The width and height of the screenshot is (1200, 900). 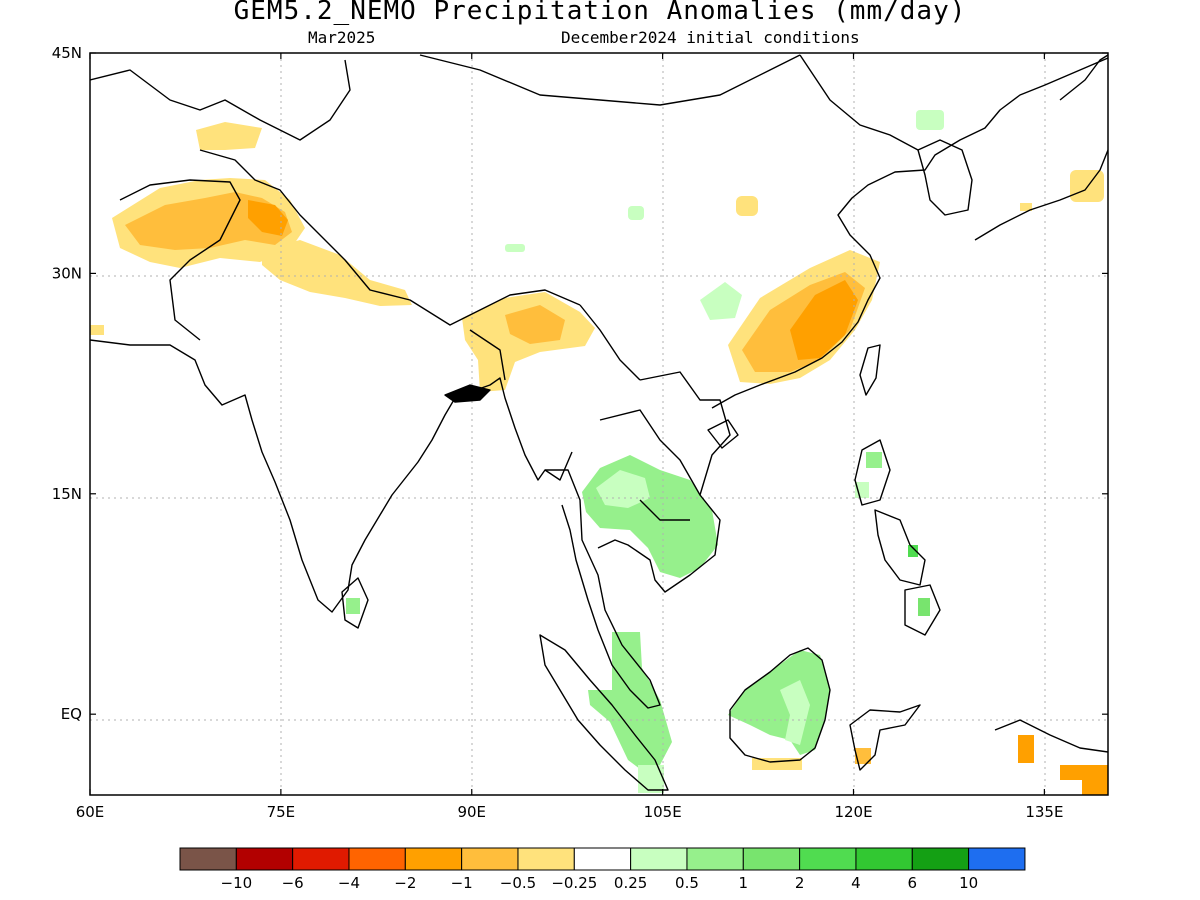 I want to click on anomaly-sumatra, so click(x=630, y=703).